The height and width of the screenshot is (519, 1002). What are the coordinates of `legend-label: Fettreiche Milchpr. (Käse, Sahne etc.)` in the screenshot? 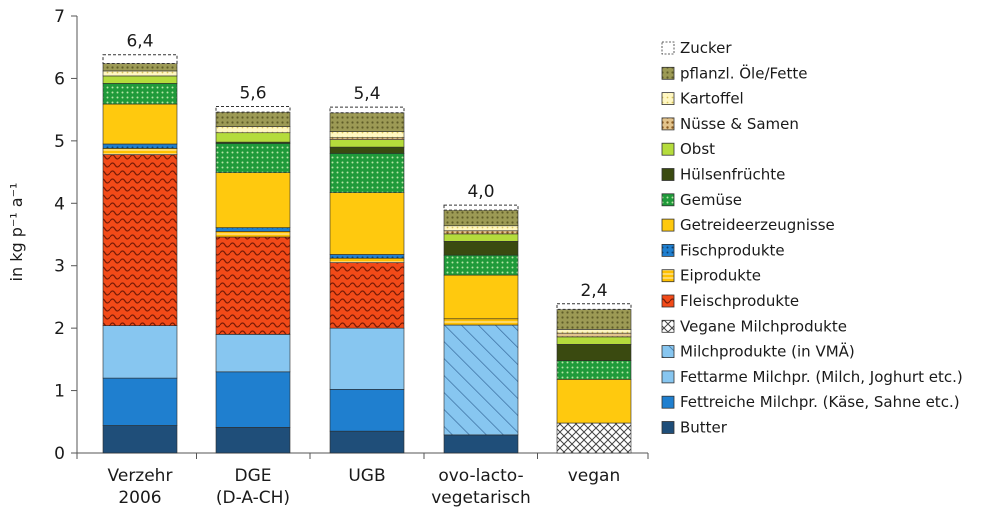 It's located at (820, 402).